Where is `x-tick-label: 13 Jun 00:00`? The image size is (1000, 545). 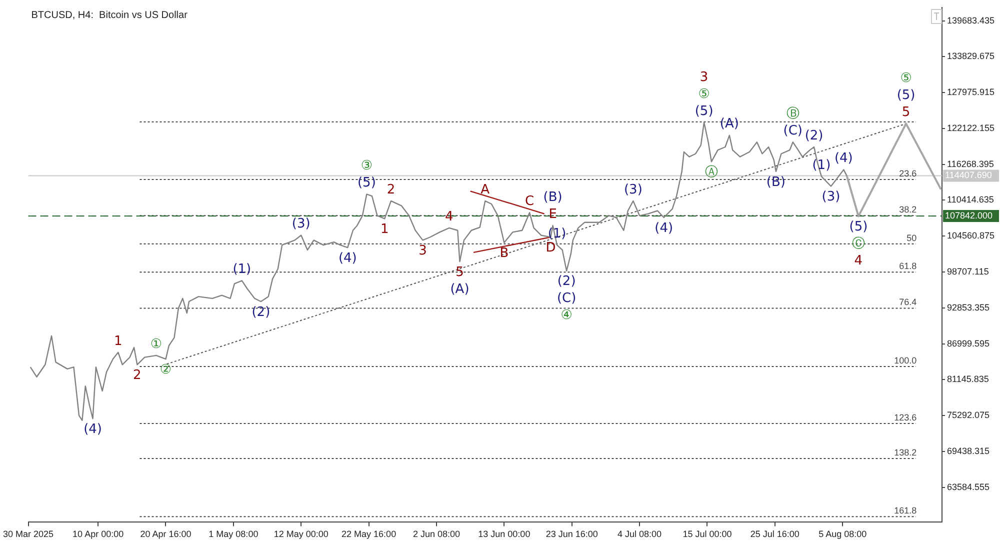
x-tick-label: 13 Jun 00:00 is located at coordinates (504, 534).